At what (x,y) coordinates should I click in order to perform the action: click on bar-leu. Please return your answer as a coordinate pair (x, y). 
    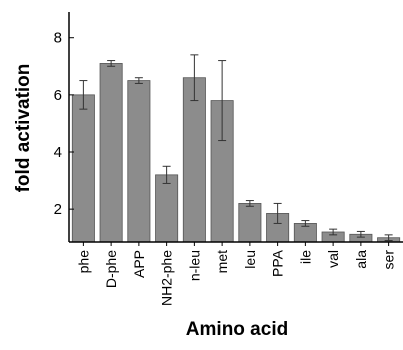
    Looking at the image, I should click on (250, 223).